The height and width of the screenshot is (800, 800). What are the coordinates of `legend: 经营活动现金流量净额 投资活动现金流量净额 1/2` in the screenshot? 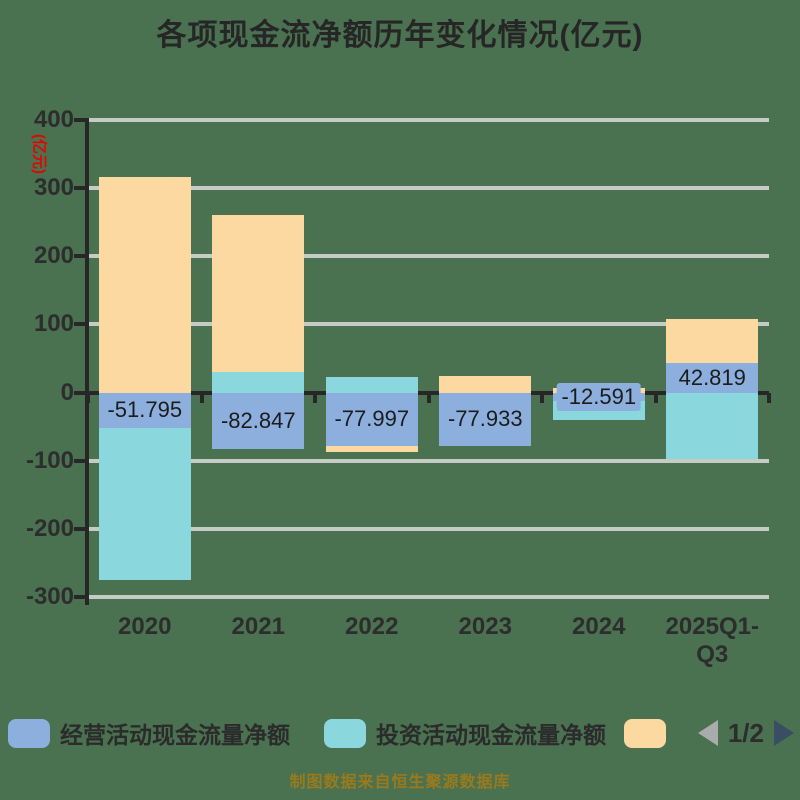 It's located at (400, 733).